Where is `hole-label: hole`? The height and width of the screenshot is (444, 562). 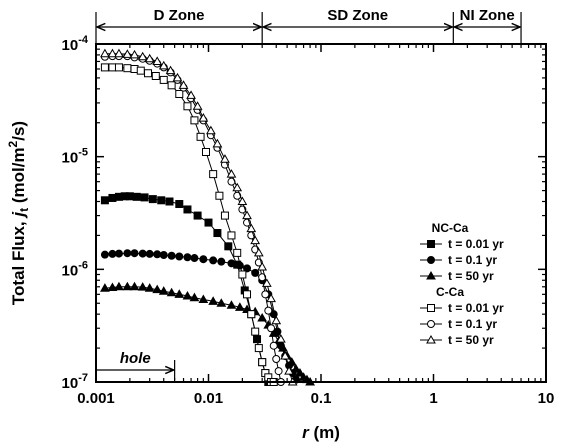
hole-label: hole is located at coordinates (135, 358).